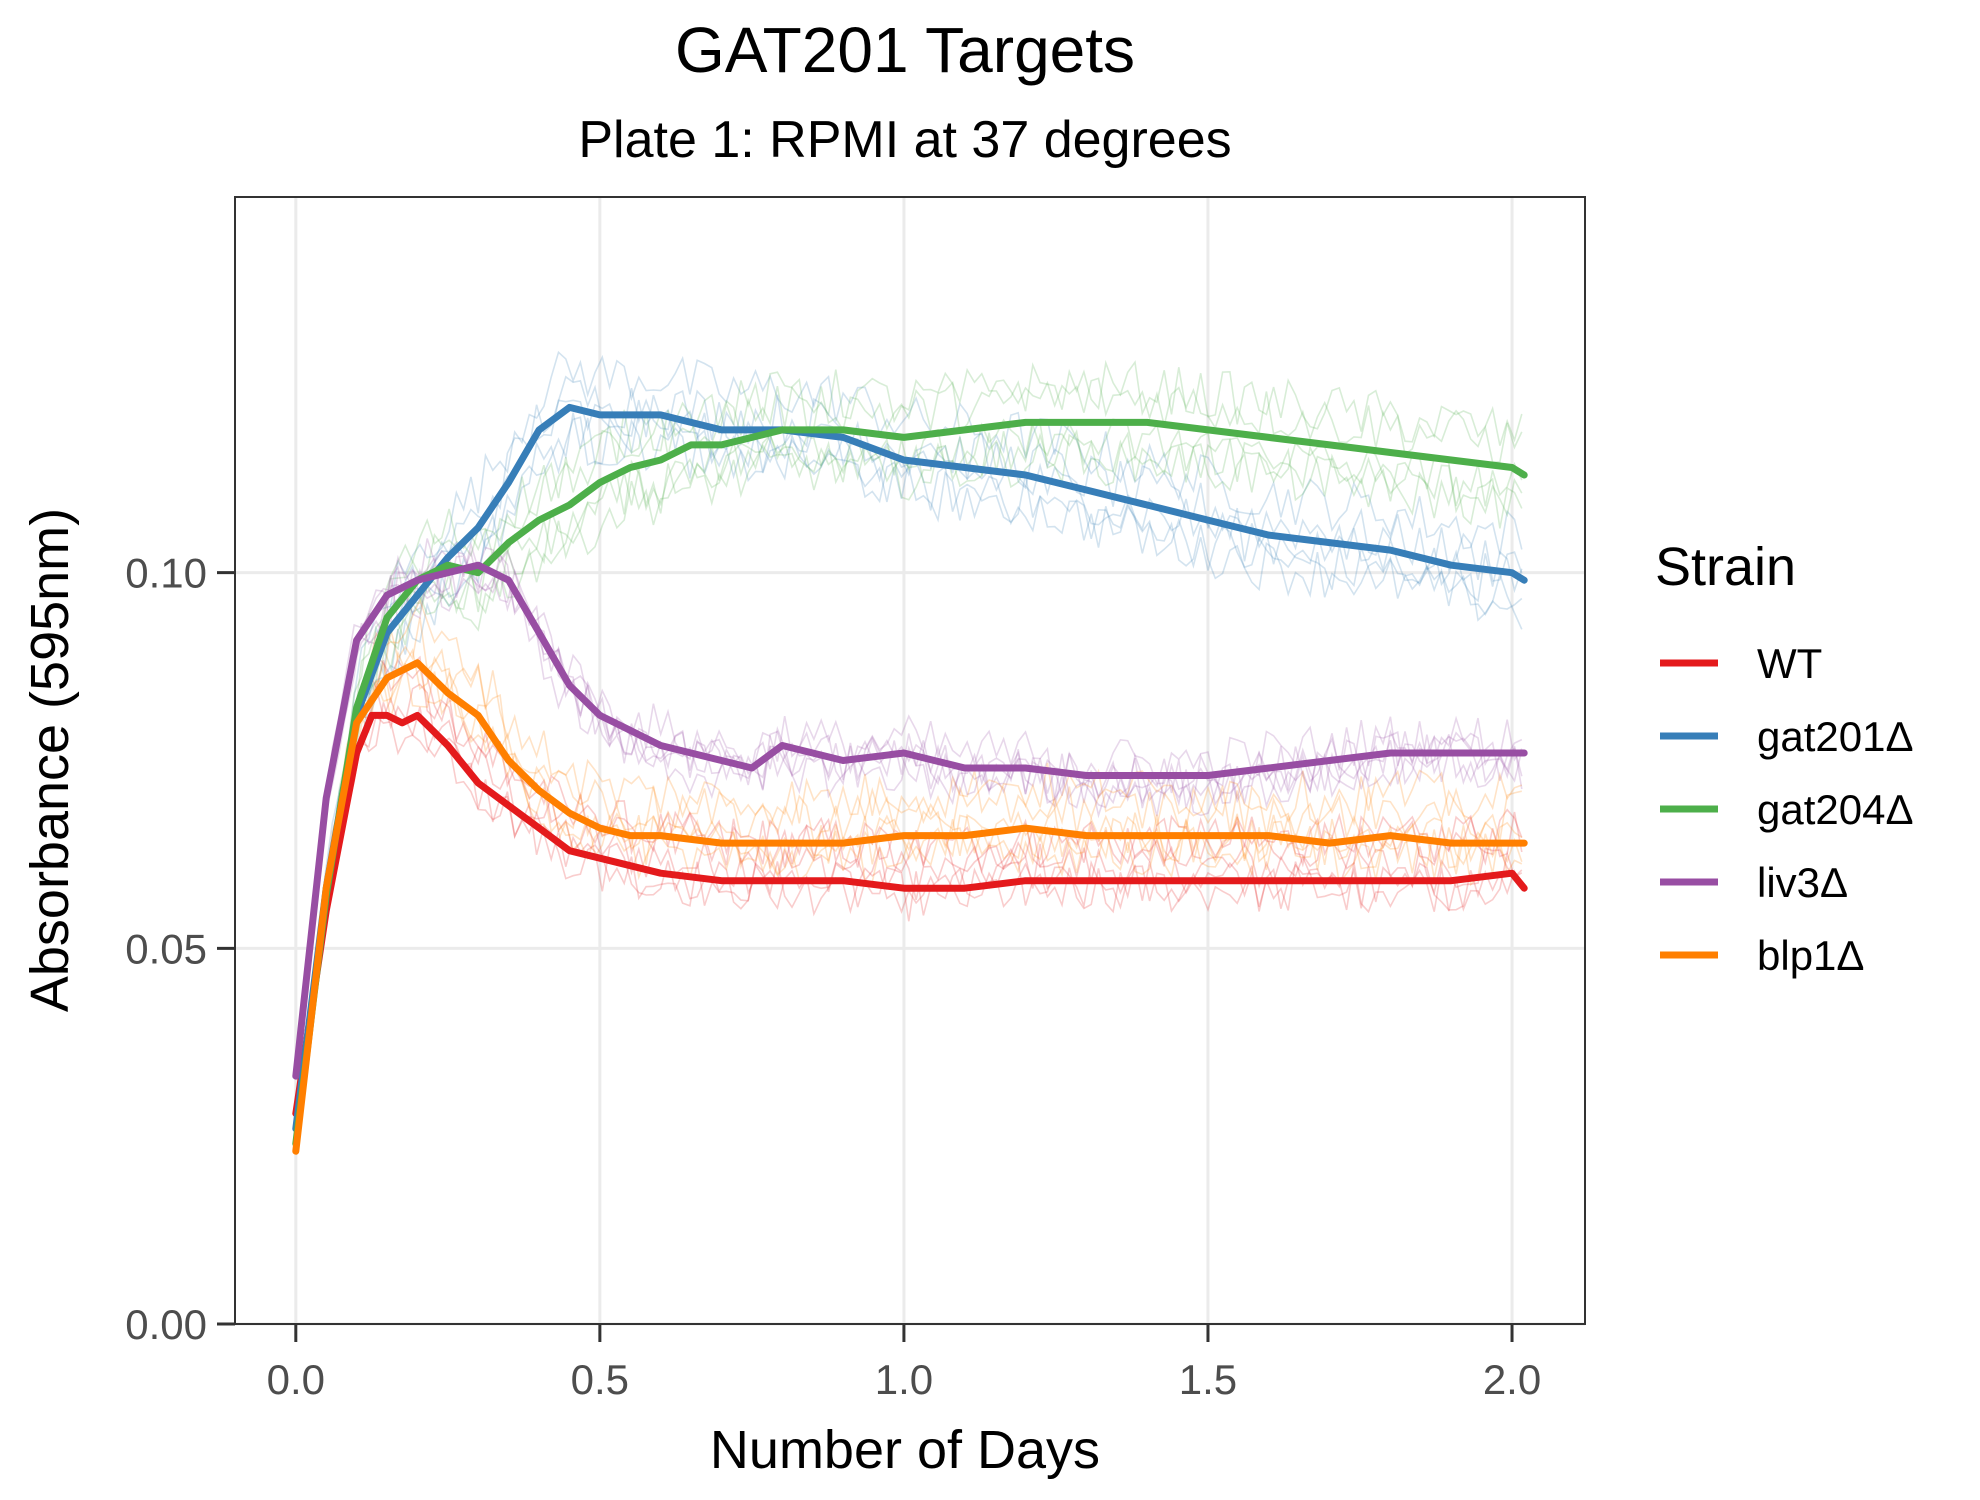  Describe the element at coordinates (904, 1379) in the screenshot. I see `x-tick-label: 1.0` at that location.